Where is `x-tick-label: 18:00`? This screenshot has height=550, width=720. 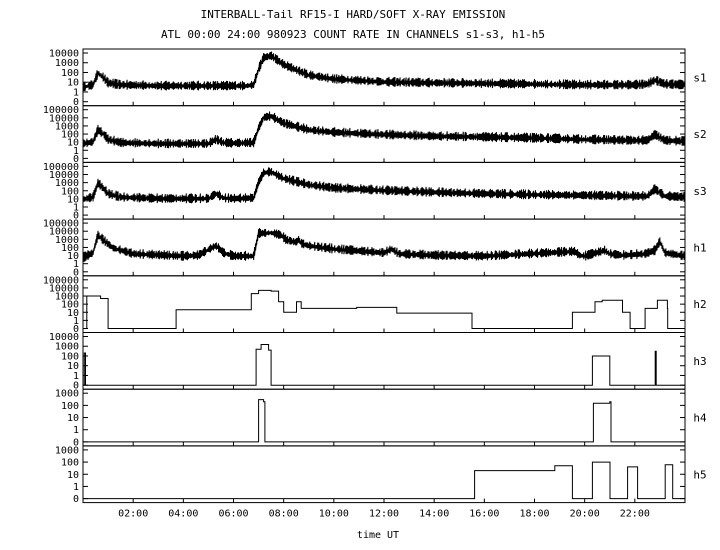
x-tick-label: 18:00 is located at coordinates (534, 514).